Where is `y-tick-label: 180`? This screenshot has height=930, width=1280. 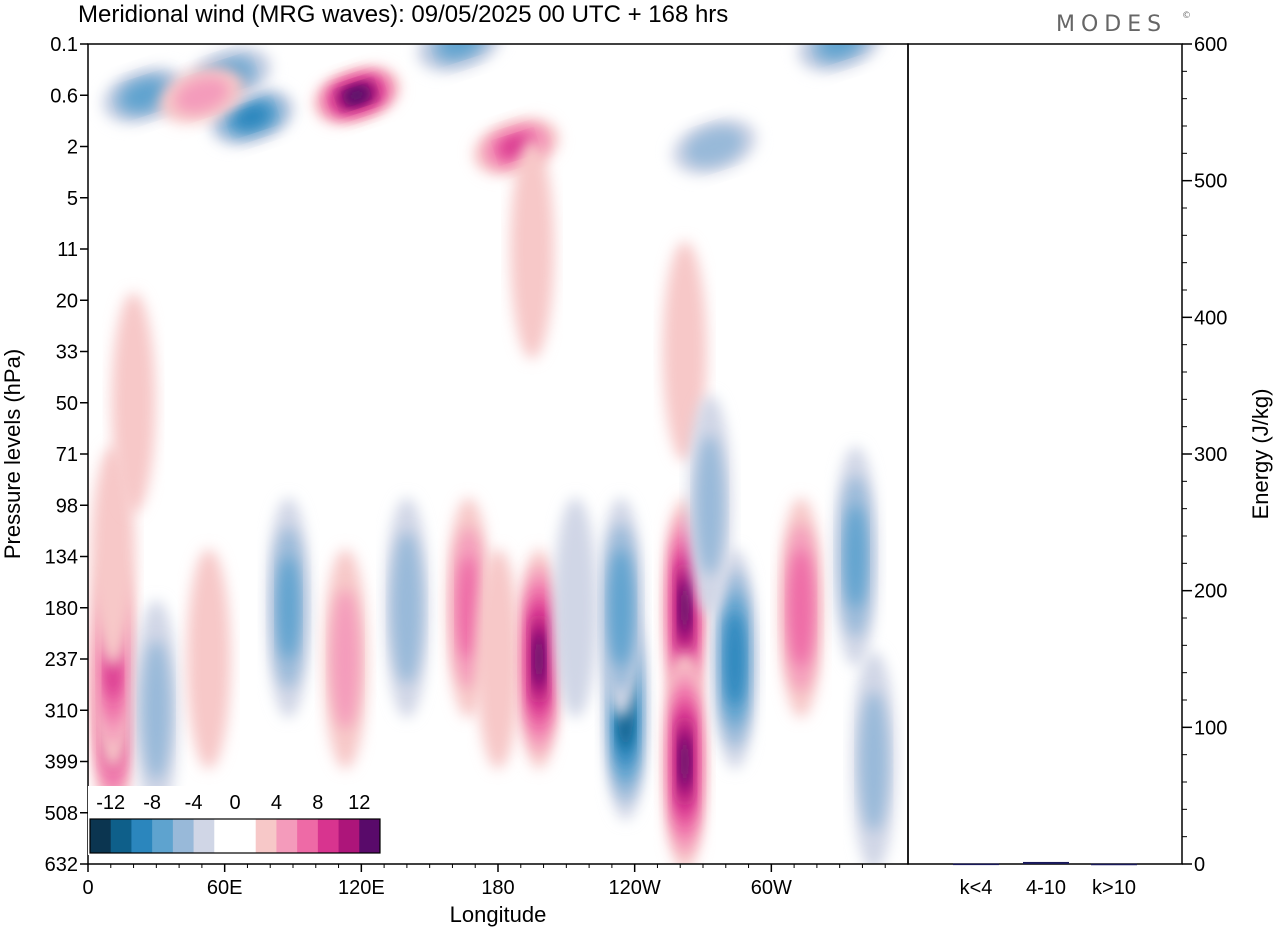 y-tick-label: 180 is located at coordinates (61, 609).